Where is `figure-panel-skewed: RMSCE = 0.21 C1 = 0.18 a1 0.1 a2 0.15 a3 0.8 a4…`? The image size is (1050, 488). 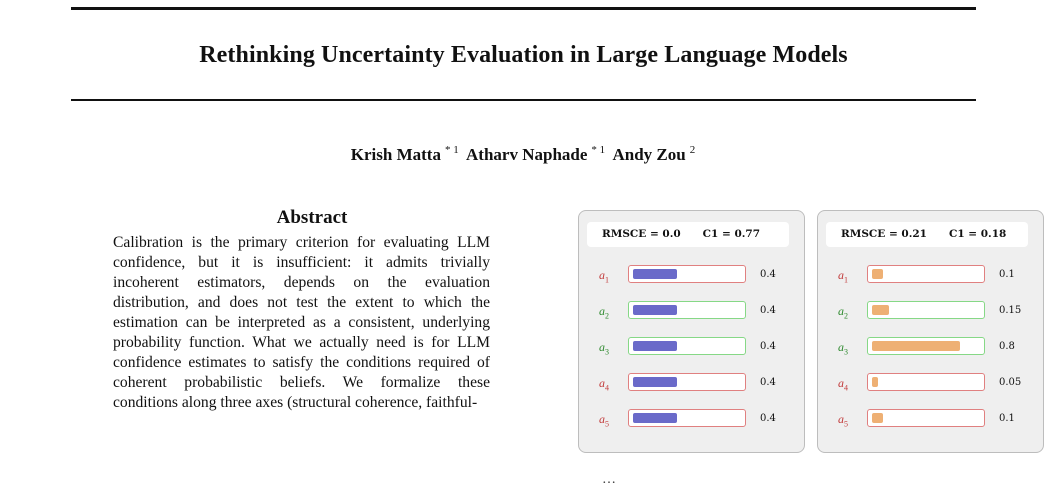 figure-panel-skewed: RMSCE = 0.21 C1 = 0.18 a1 0.1 a2 0.15 a3 0.8 a4… is located at coordinates (930, 331).